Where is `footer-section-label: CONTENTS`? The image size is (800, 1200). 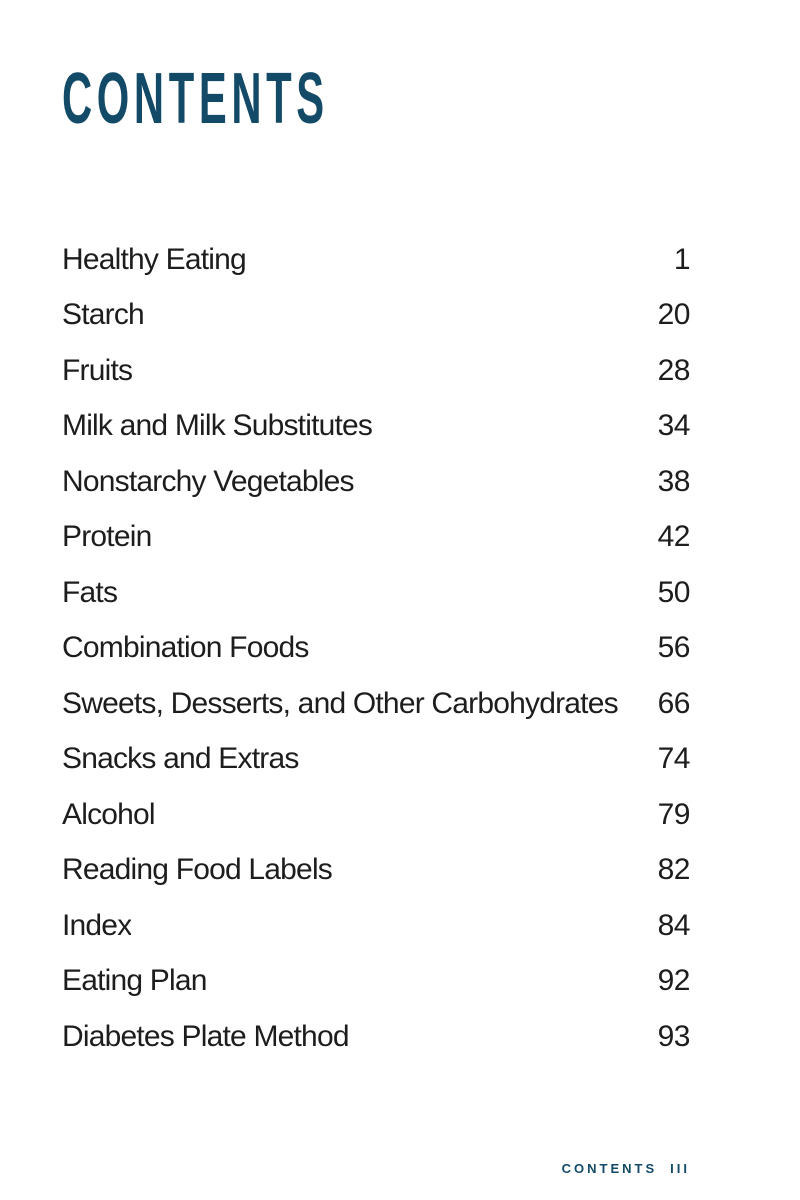
footer-section-label: CONTENTS is located at coordinates (609, 1168).